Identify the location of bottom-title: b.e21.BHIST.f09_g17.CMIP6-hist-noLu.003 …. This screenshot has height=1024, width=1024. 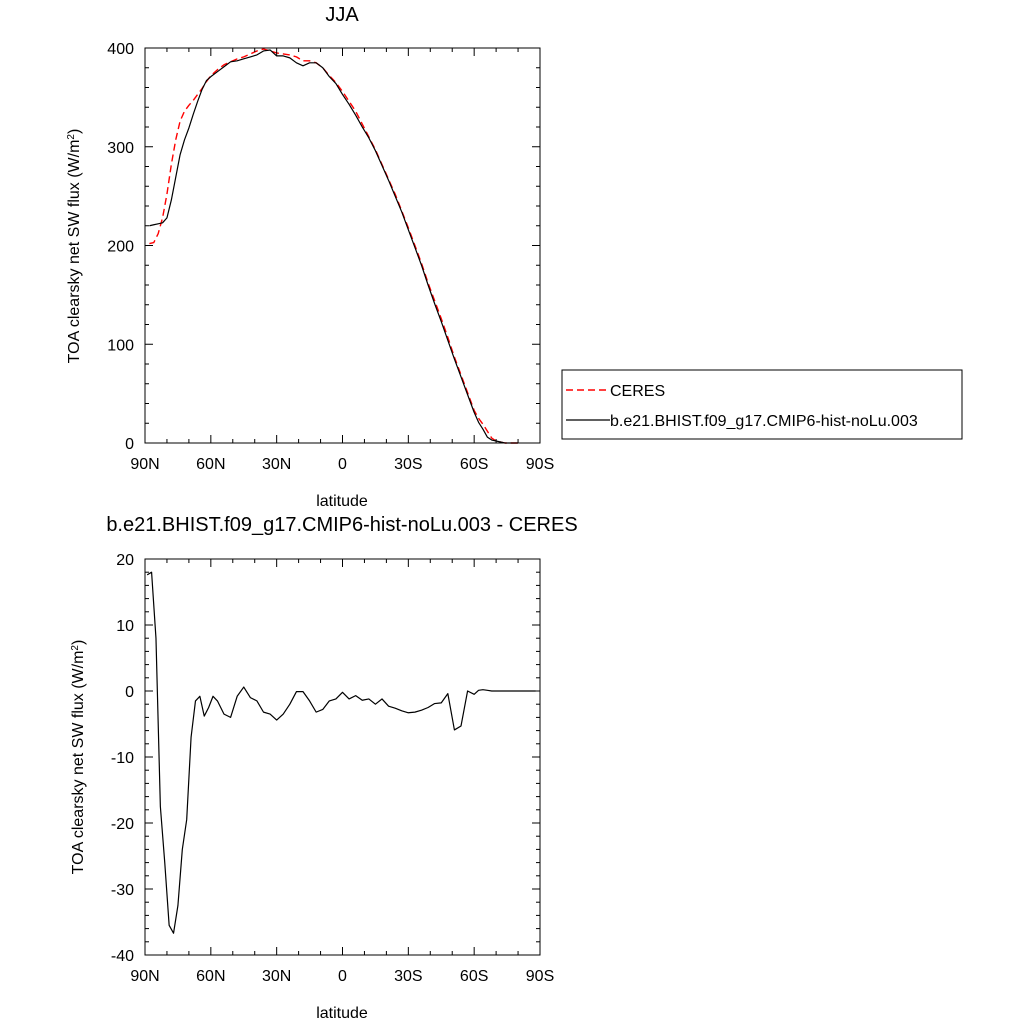
(341, 525).